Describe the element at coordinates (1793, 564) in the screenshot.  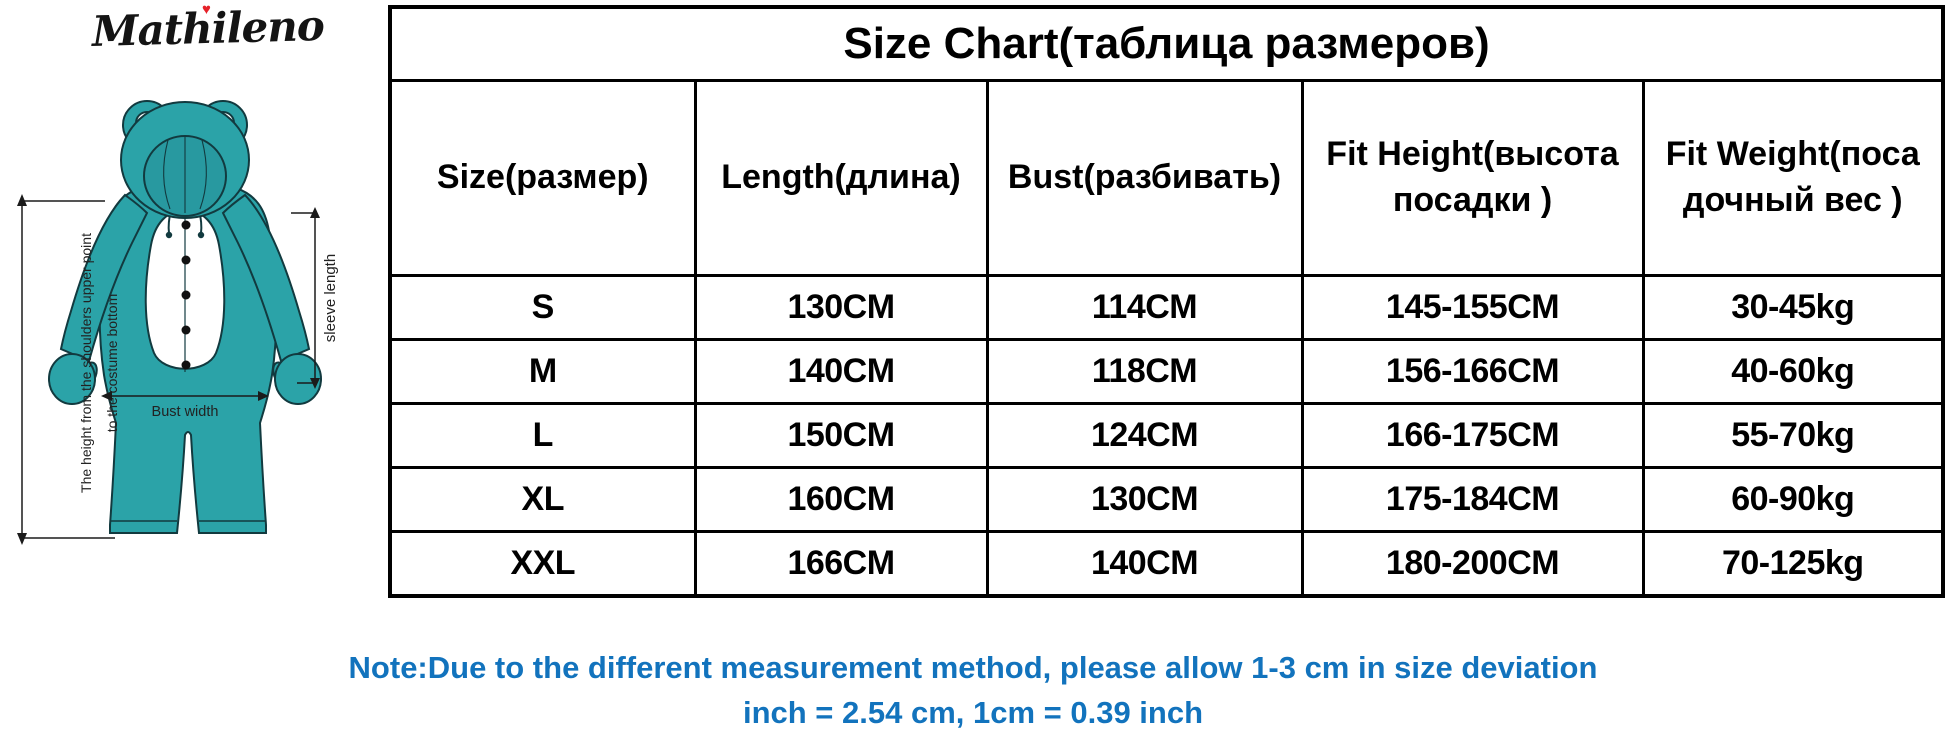
I see `cell-fit-weight: 70-125kg` at that location.